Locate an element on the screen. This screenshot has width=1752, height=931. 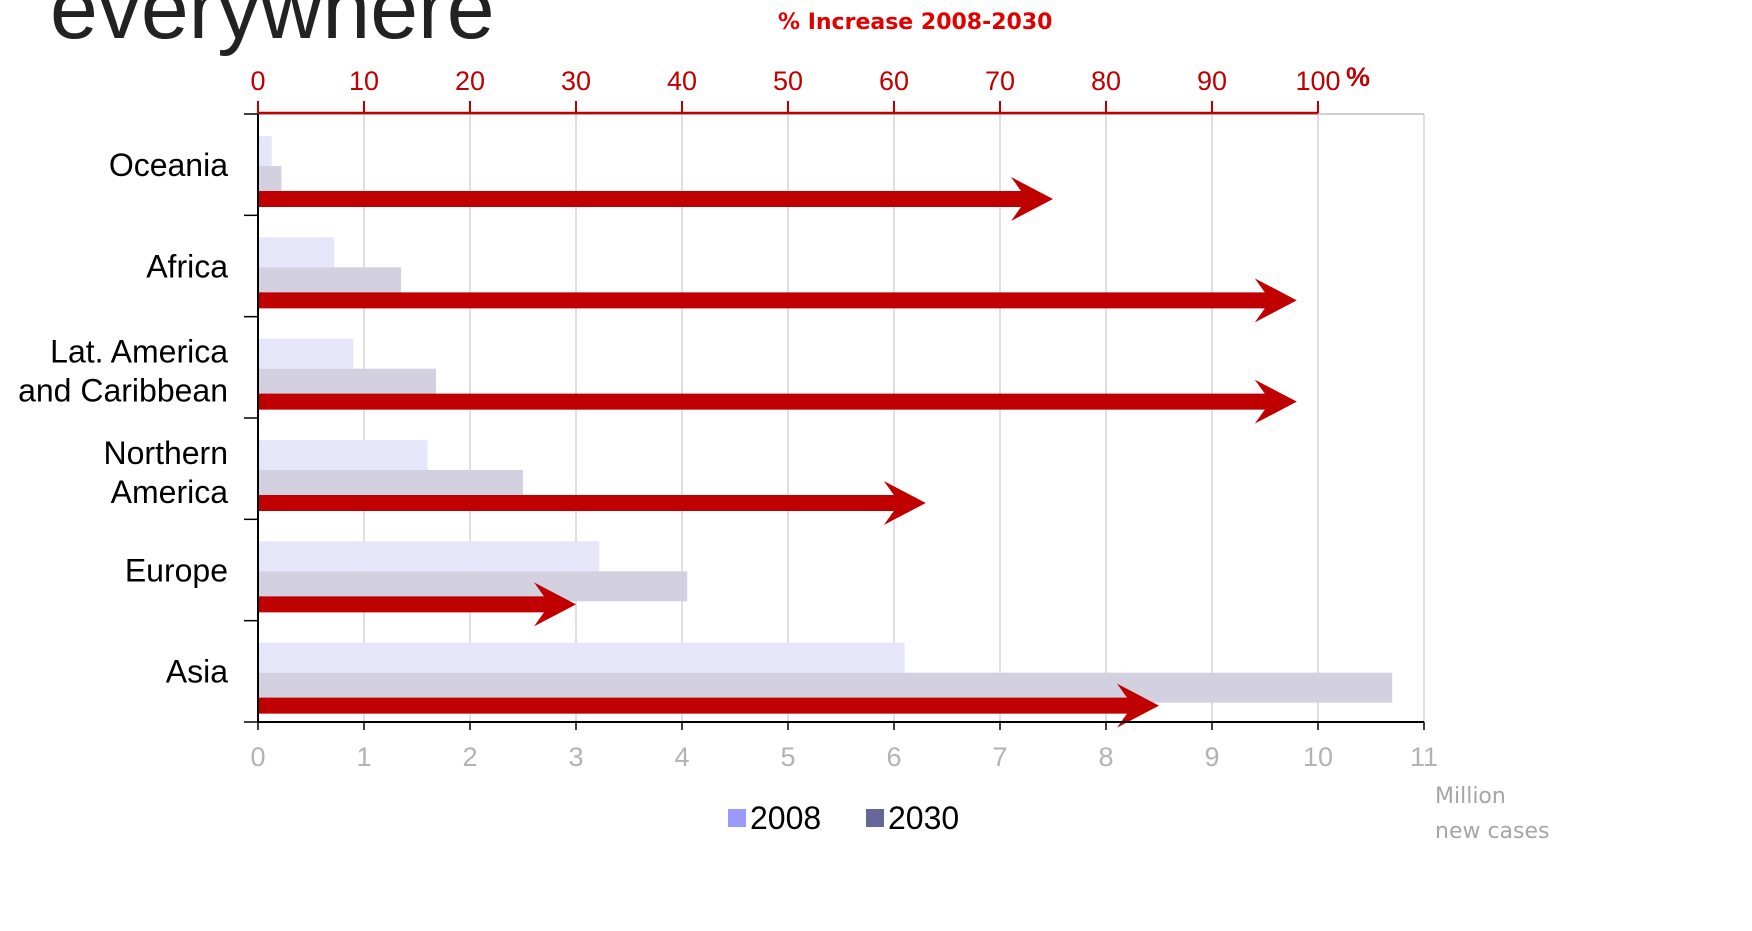
top-tick-label-0: 0 is located at coordinates (257, 81).